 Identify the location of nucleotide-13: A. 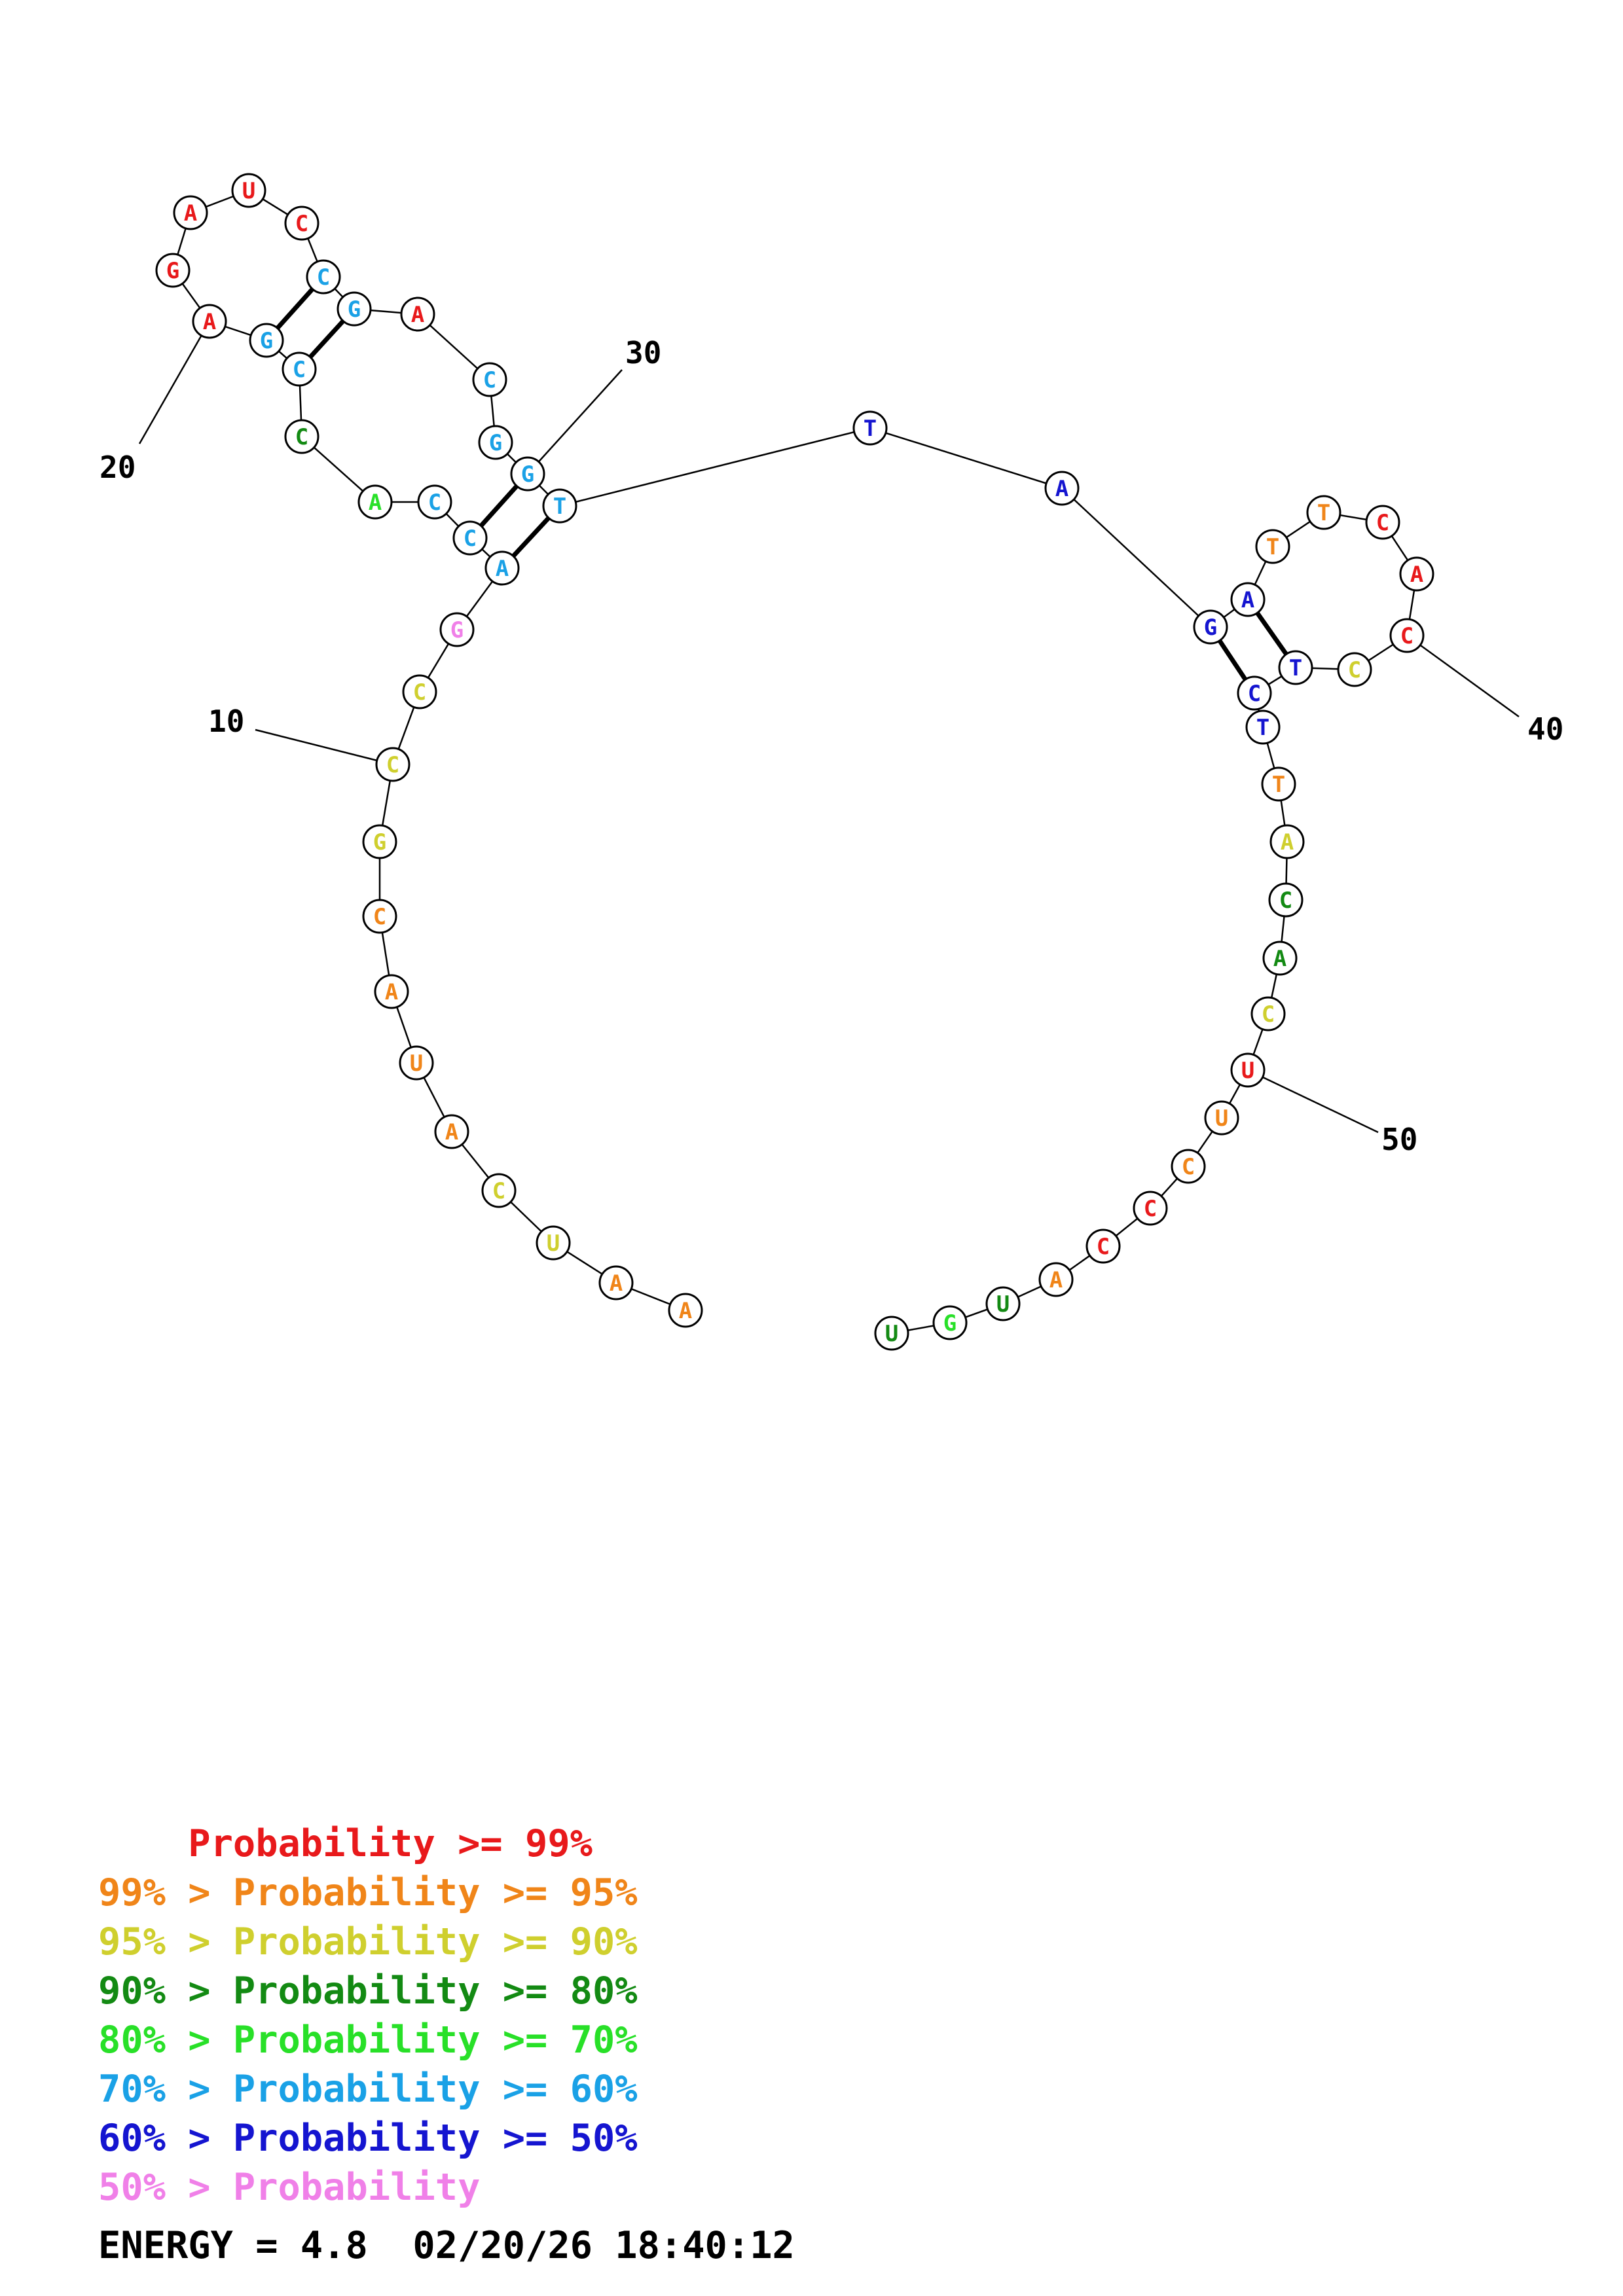
(502, 568).